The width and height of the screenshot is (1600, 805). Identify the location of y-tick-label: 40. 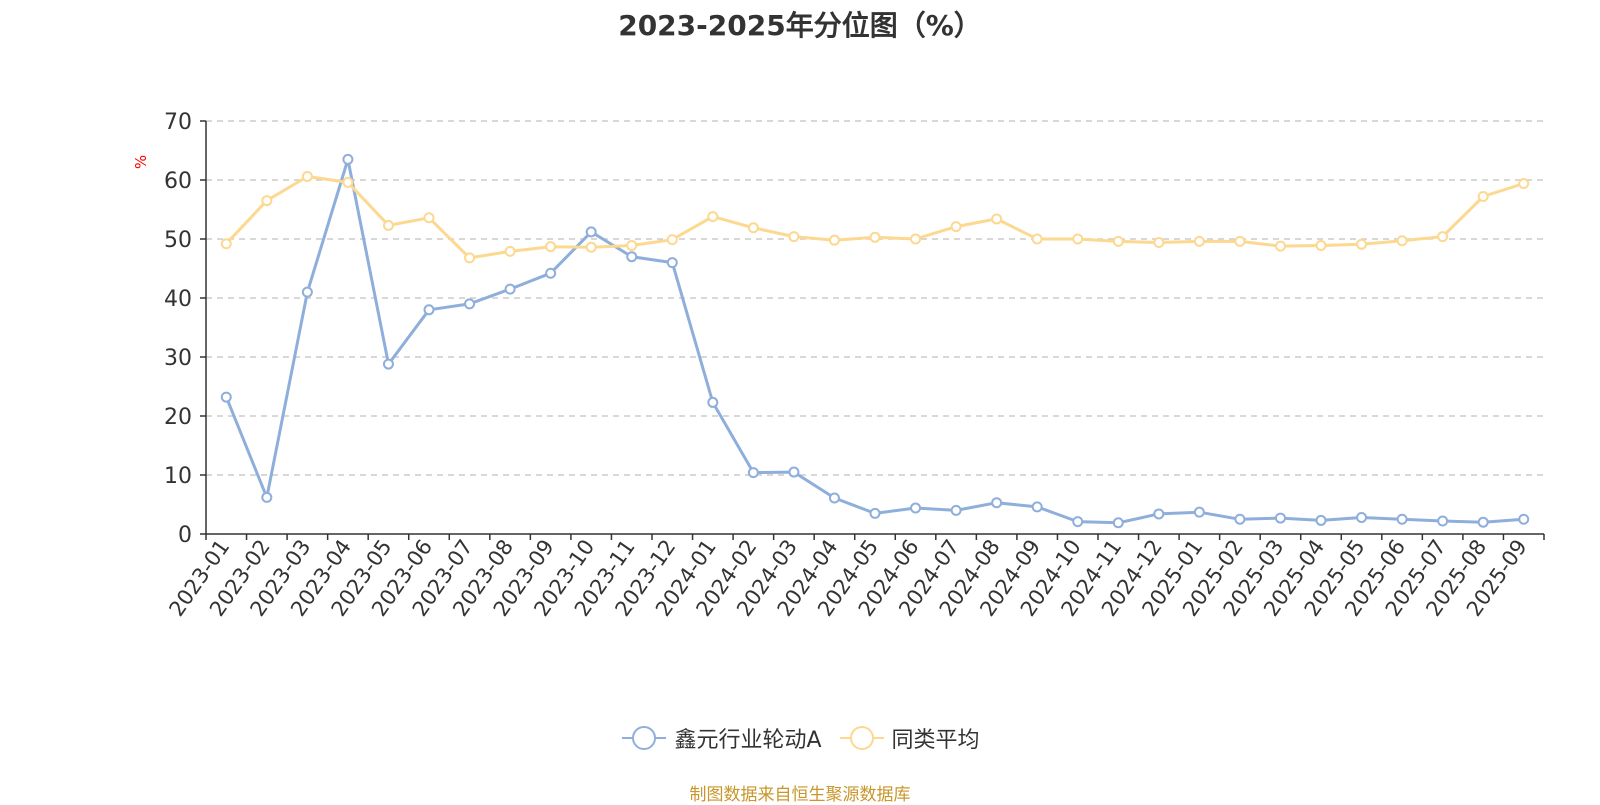
(178, 299).